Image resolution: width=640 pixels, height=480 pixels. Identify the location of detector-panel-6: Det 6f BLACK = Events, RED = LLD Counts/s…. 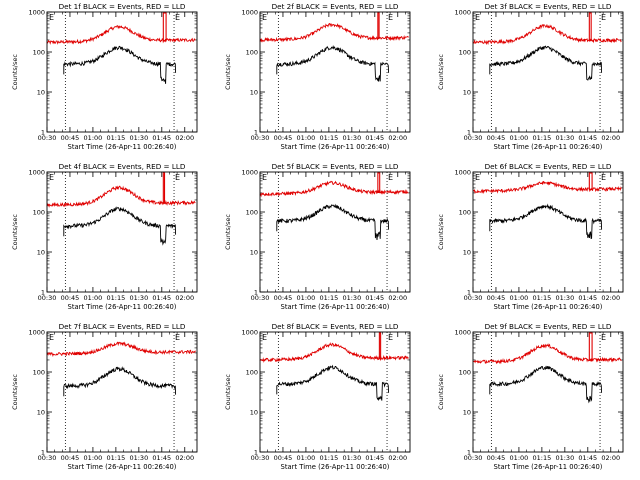
(530, 236).